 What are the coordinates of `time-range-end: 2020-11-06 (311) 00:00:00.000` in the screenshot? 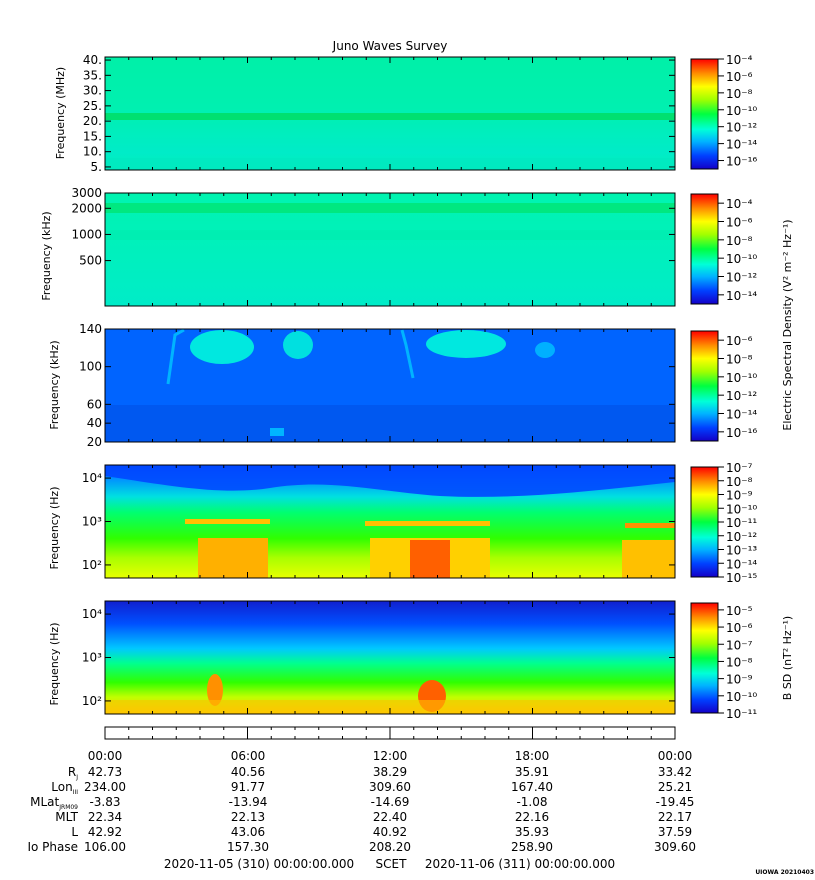 It's located at (520, 864).